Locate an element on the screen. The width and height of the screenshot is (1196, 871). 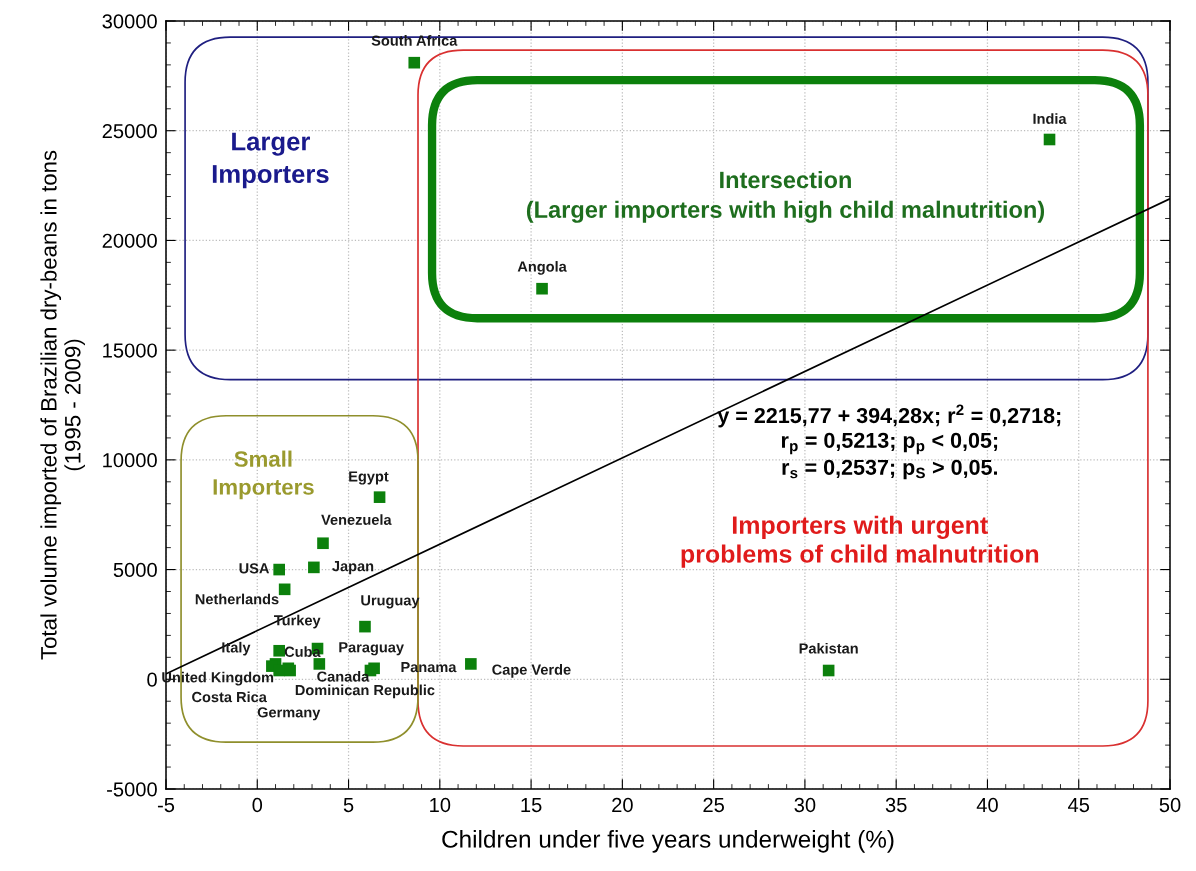
y-tick-label: 10000 is located at coordinates (130, 460).